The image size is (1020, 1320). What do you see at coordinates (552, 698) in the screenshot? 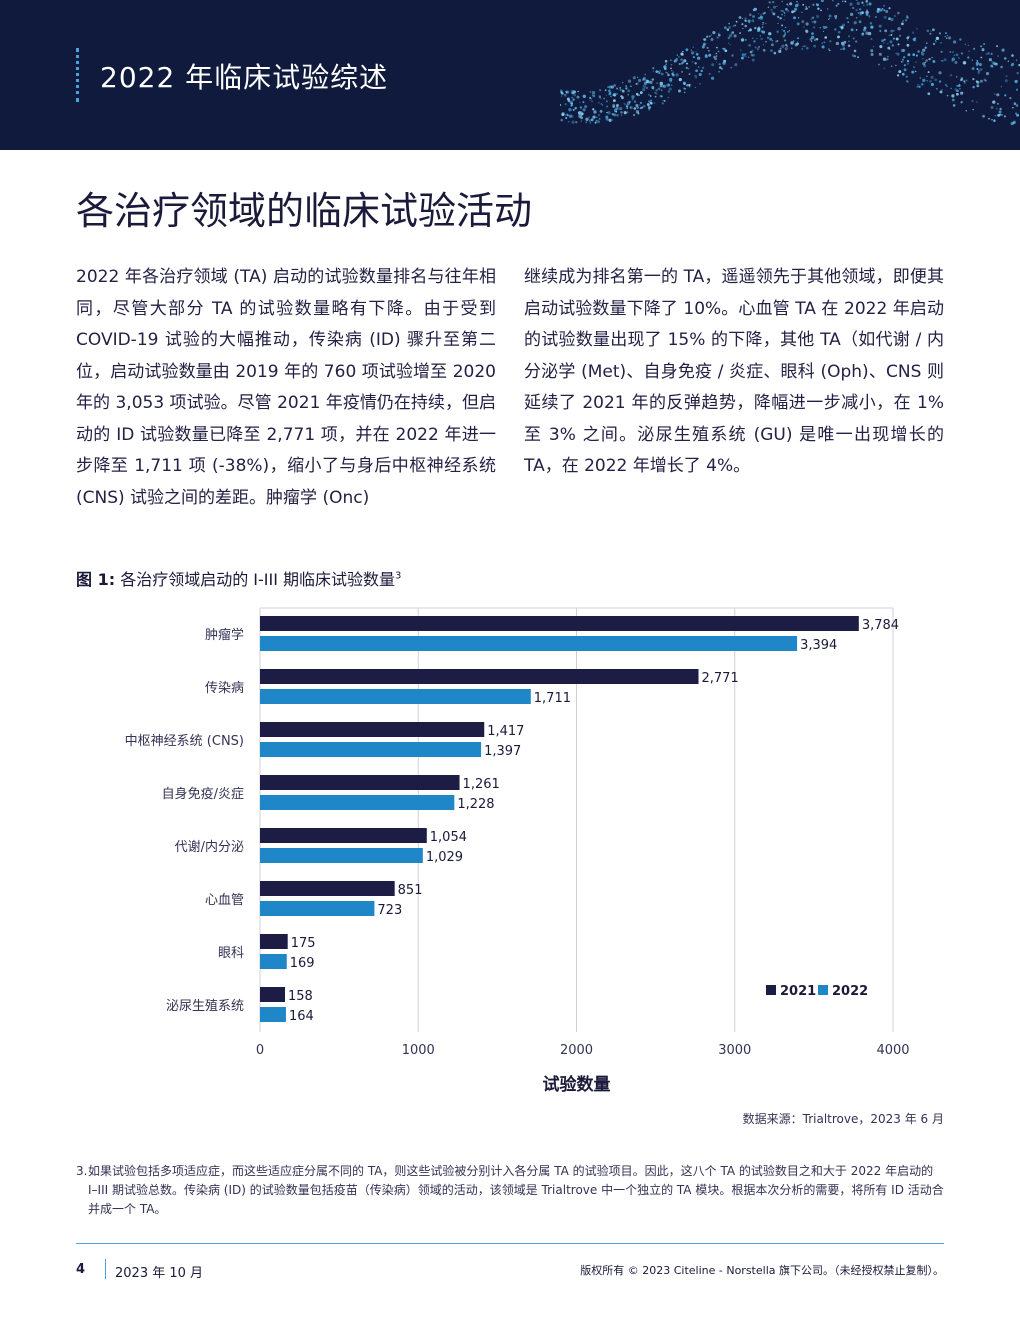
I see `bar-value-label: 1,711` at bounding box center [552, 698].